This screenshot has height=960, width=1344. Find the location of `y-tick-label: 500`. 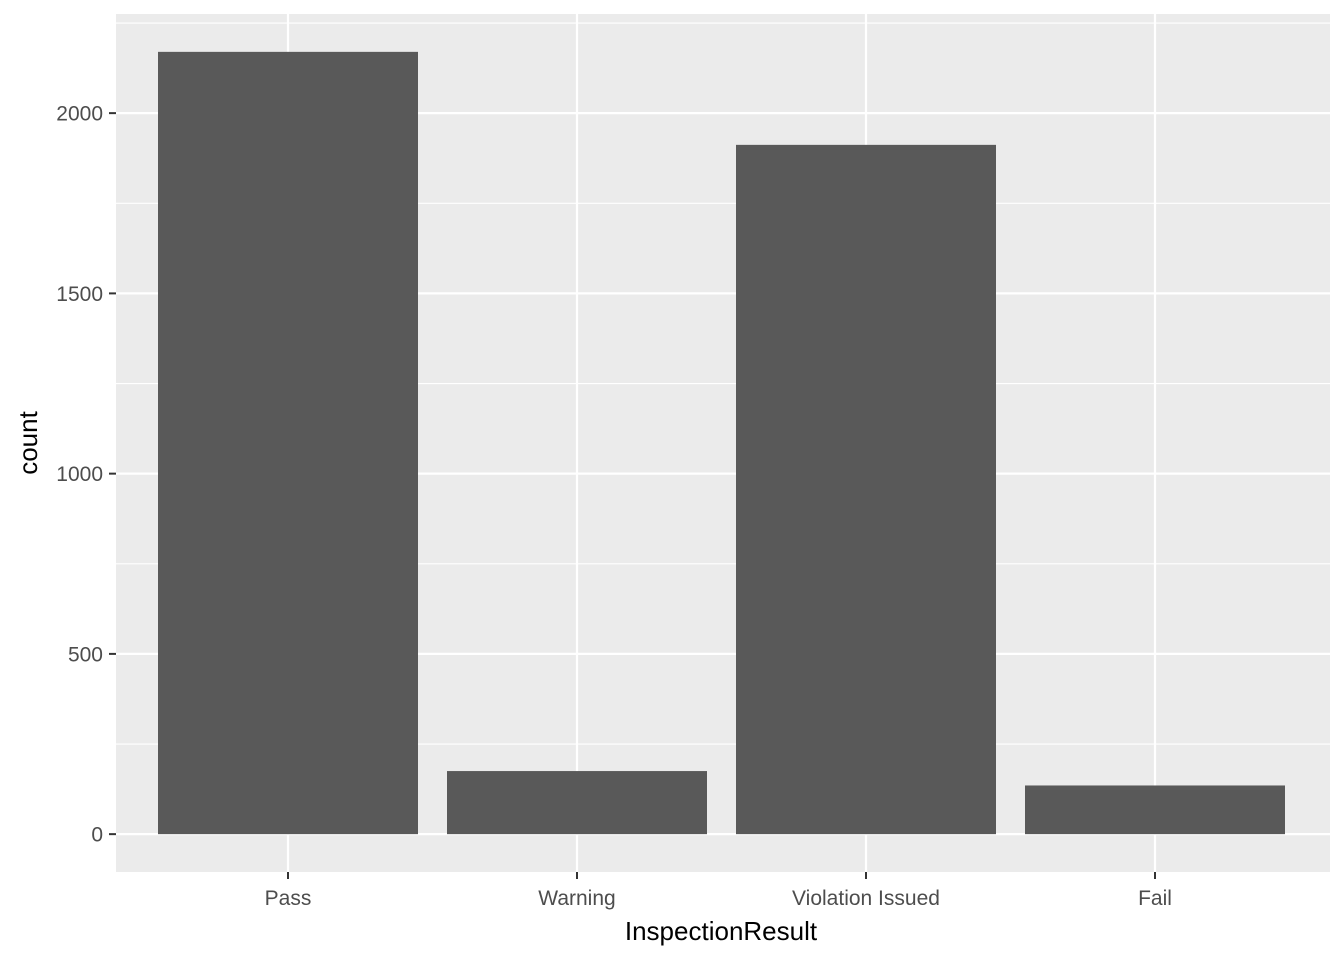

y-tick-label: 500 is located at coordinates (85, 654).